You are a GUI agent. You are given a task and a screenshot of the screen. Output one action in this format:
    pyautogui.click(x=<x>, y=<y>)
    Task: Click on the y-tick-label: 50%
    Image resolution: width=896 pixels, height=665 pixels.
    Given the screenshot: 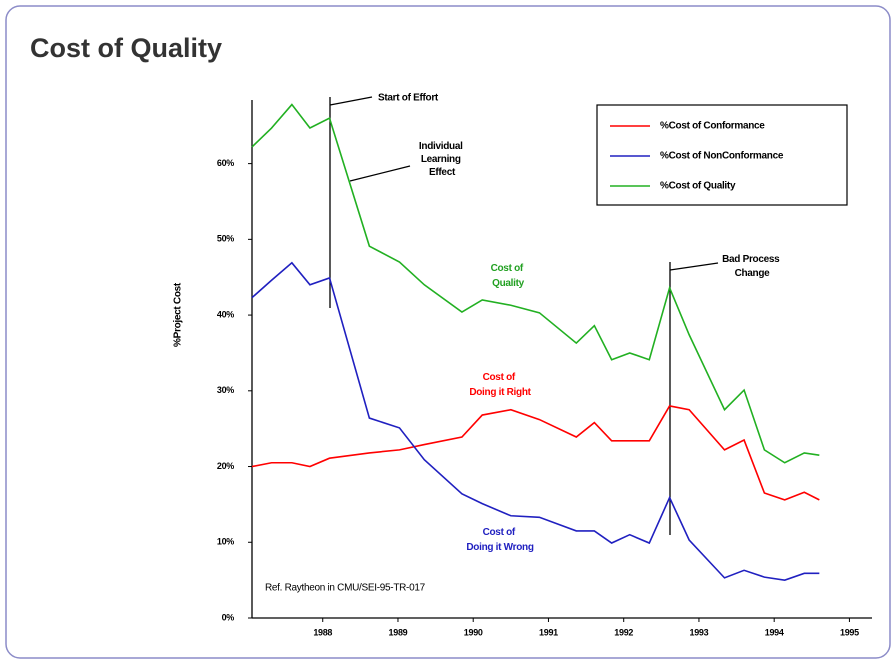 What is the action you would take?
    pyautogui.click(x=225, y=239)
    